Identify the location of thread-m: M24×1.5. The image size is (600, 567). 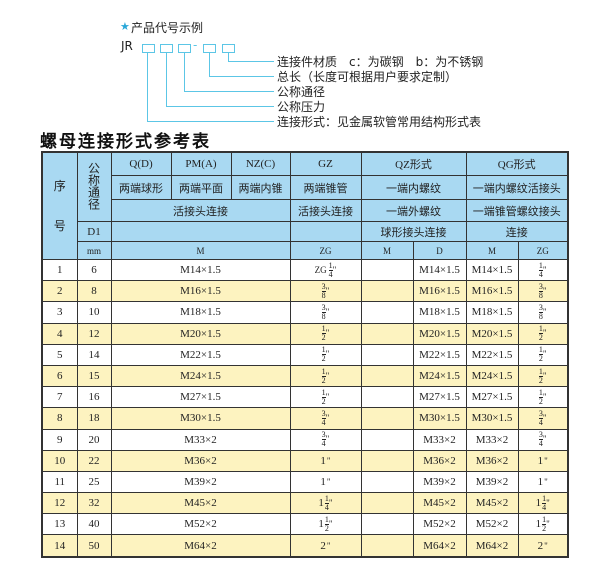
(200, 376).